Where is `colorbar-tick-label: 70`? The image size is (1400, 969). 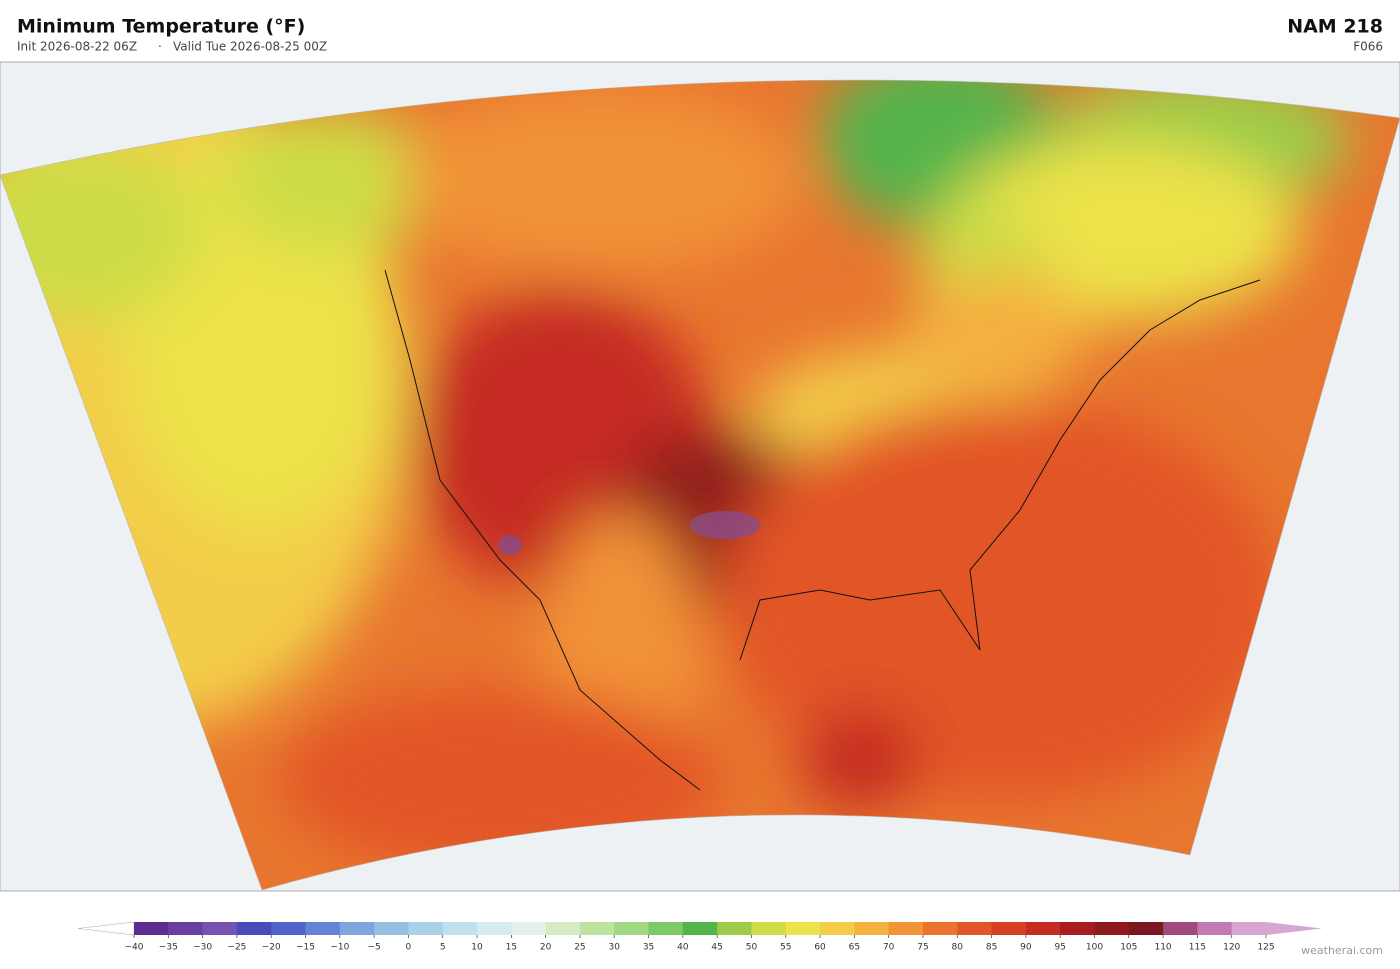
colorbar-tick-label: 70 is located at coordinates (889, 948).